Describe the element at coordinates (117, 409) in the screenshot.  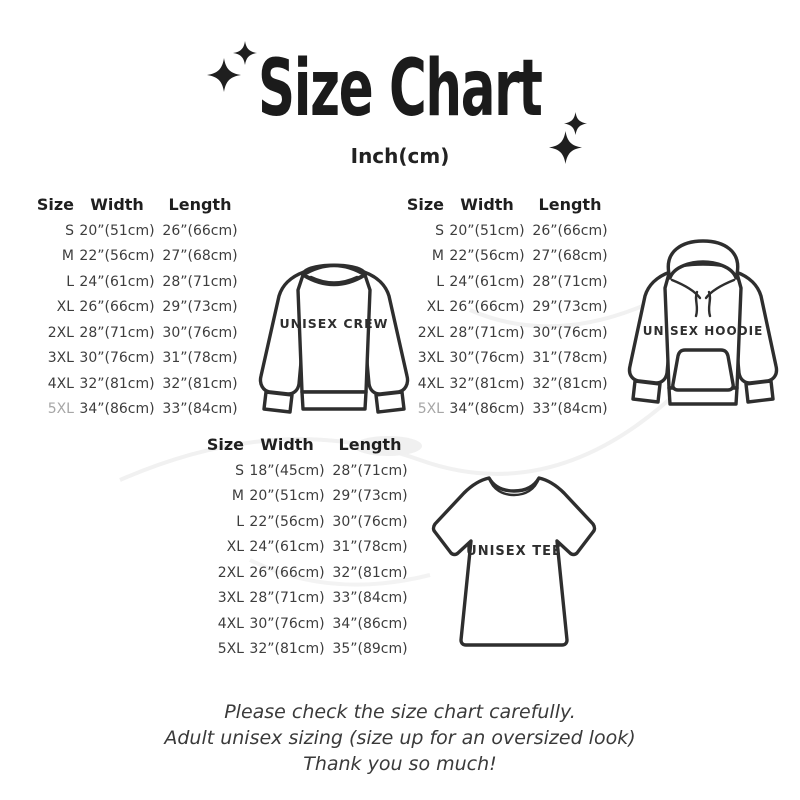
I see `width-cell: 34”(86cm)` at that location.